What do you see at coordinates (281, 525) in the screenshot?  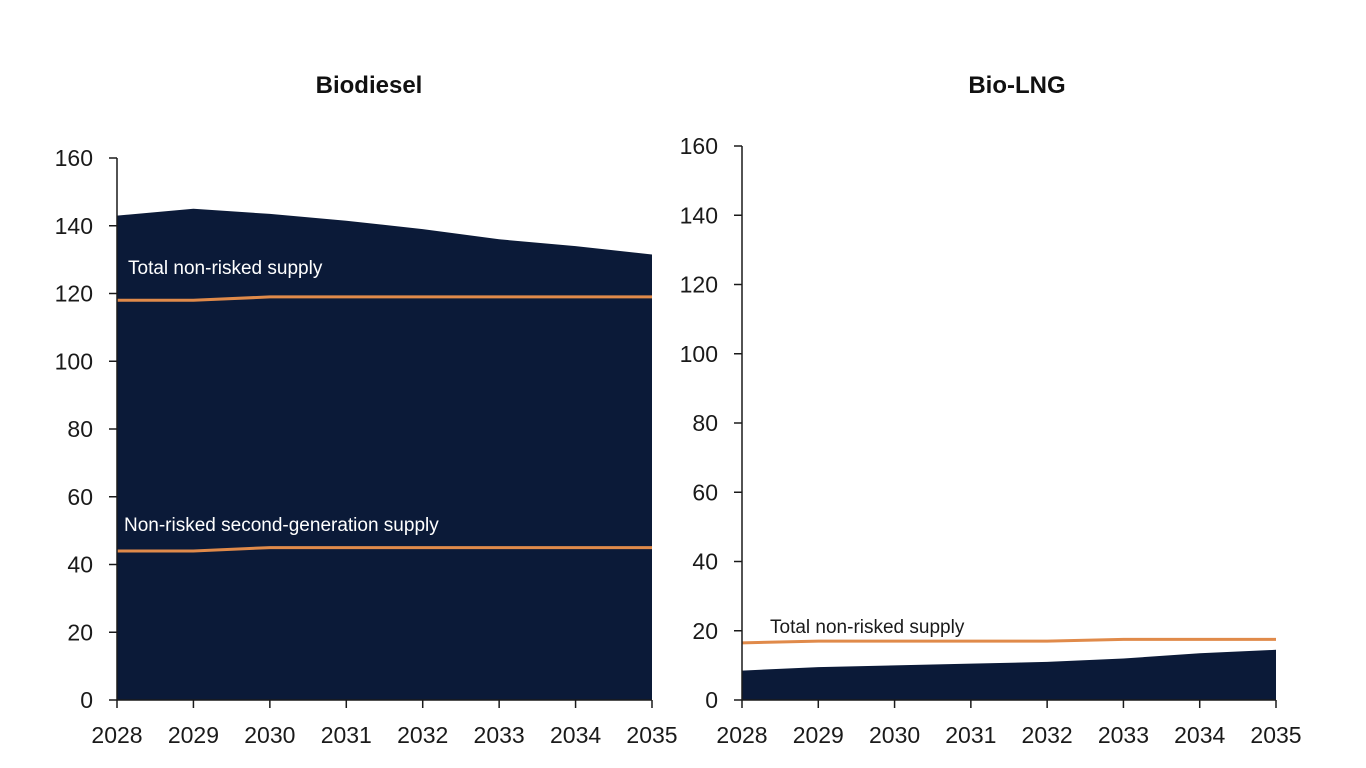 I see `line-label: Non-risked second-generation supply` at bounding box center [281, 525].